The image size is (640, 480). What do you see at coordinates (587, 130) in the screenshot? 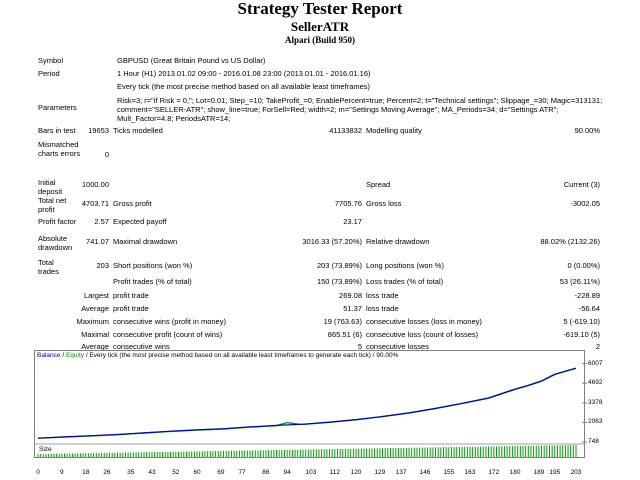
I see `quality-value: 90.00%` at bounding box center [587, 130].